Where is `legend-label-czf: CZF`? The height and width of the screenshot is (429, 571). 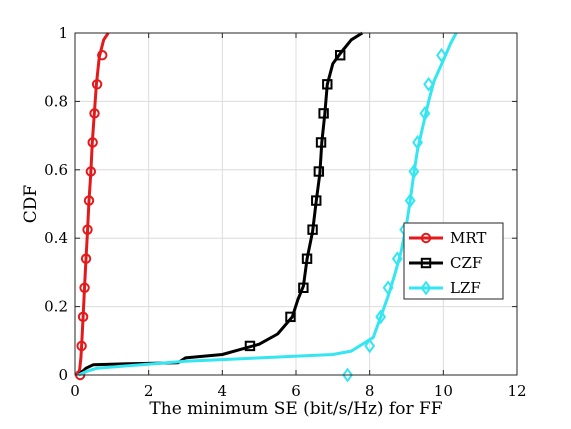 legend-label-czf: CZF is located at coordinates (466, 263).